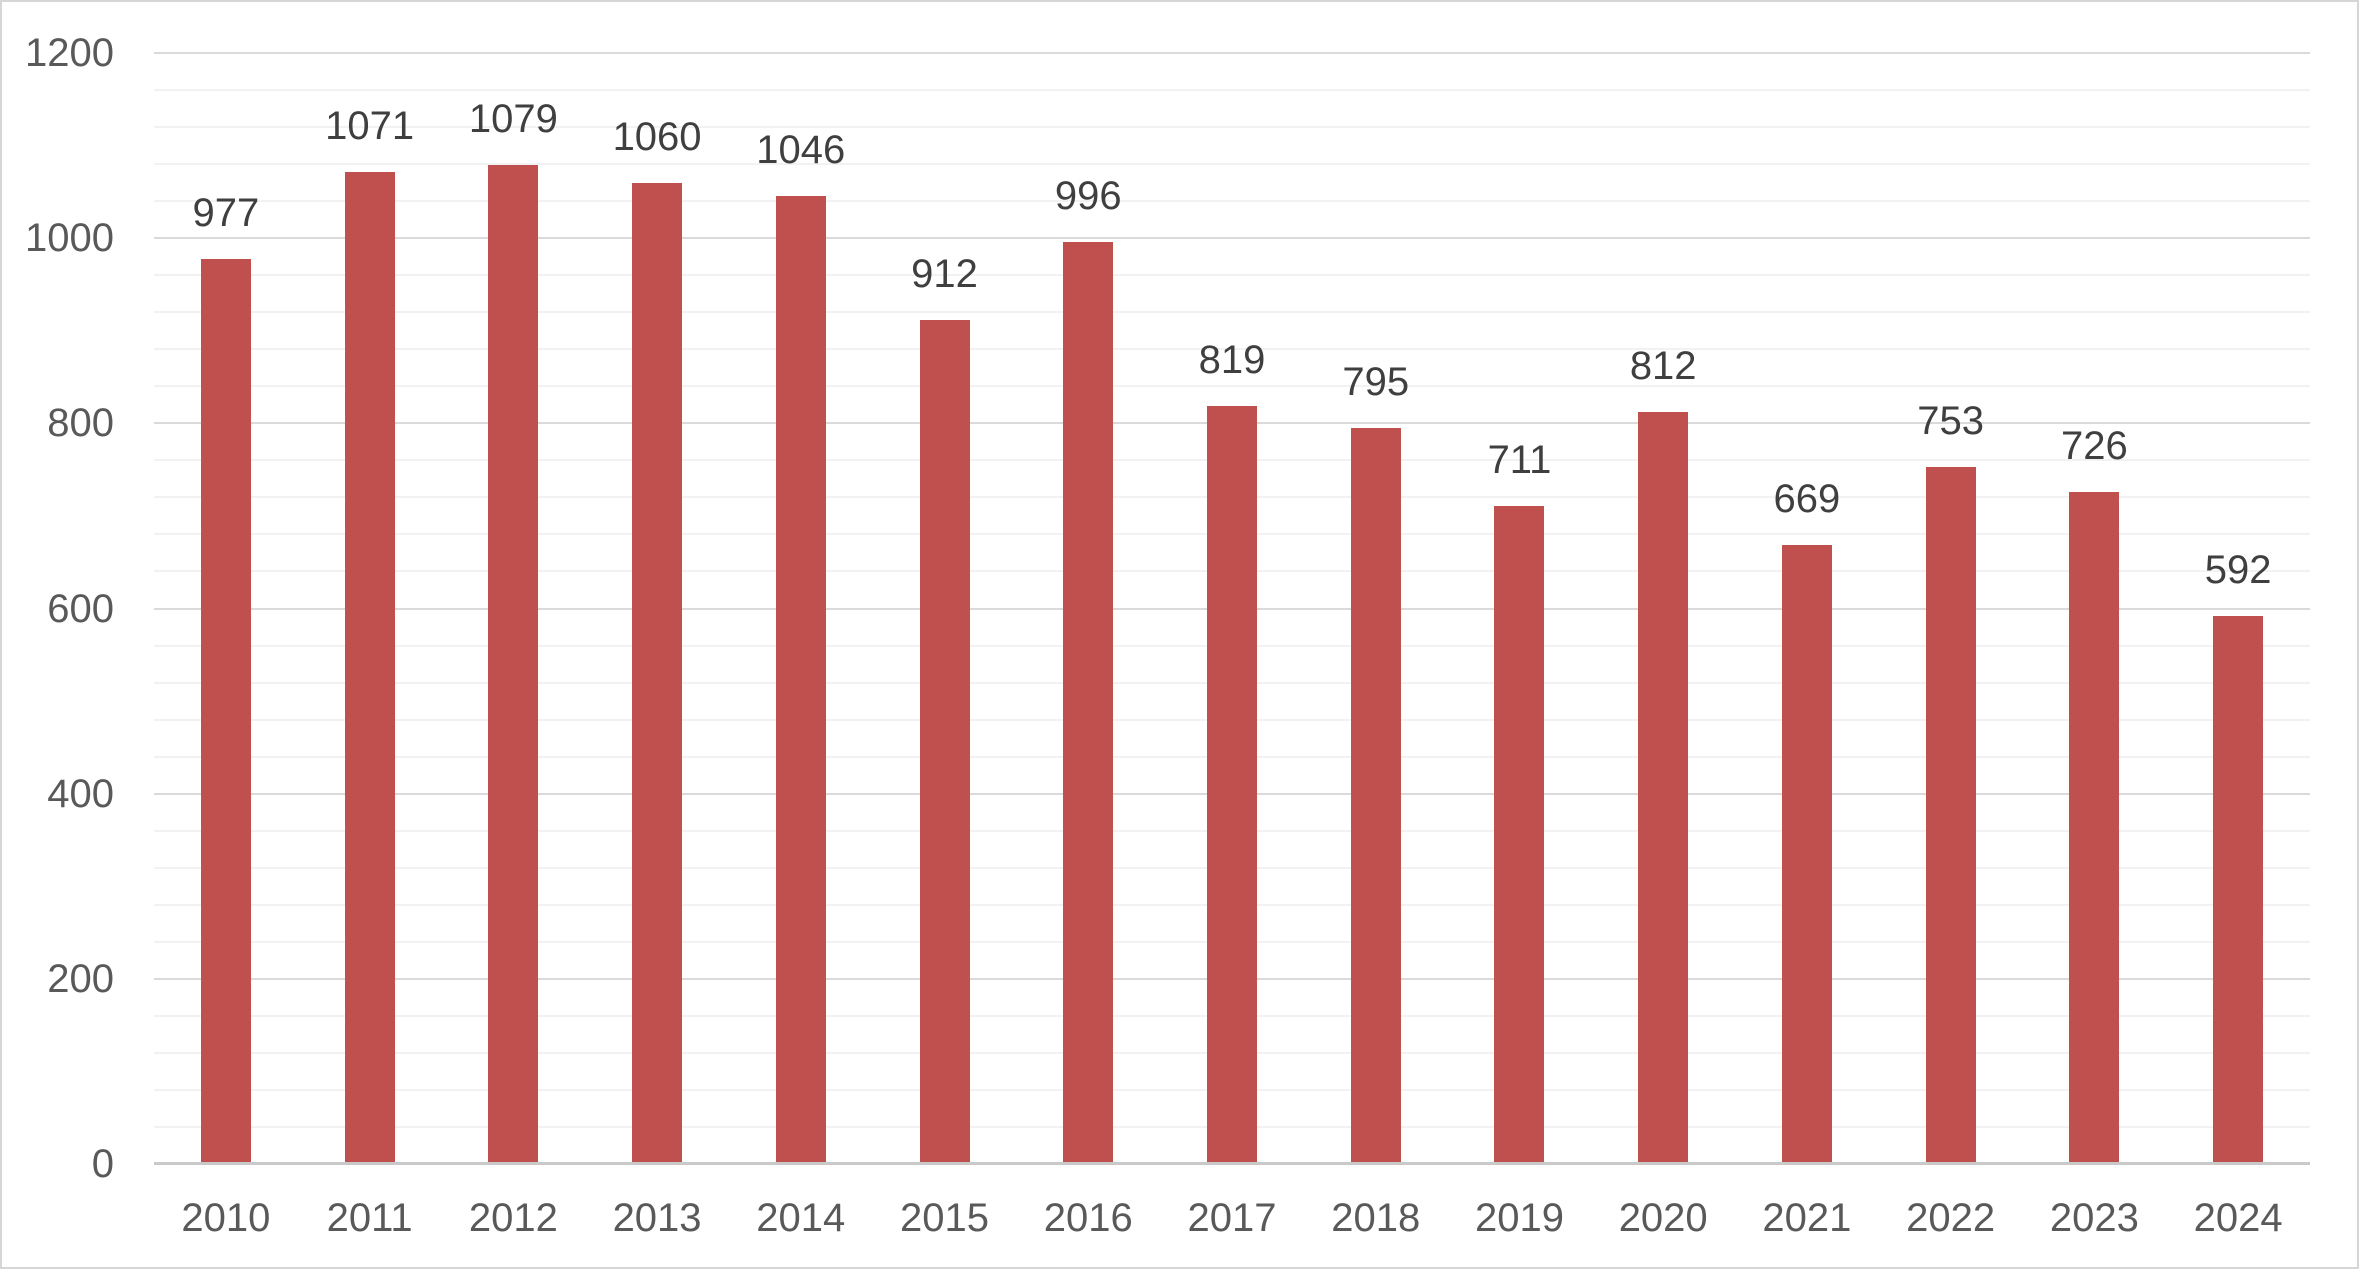  I want to click on bar-value-label: 753, so click(1951, 420).